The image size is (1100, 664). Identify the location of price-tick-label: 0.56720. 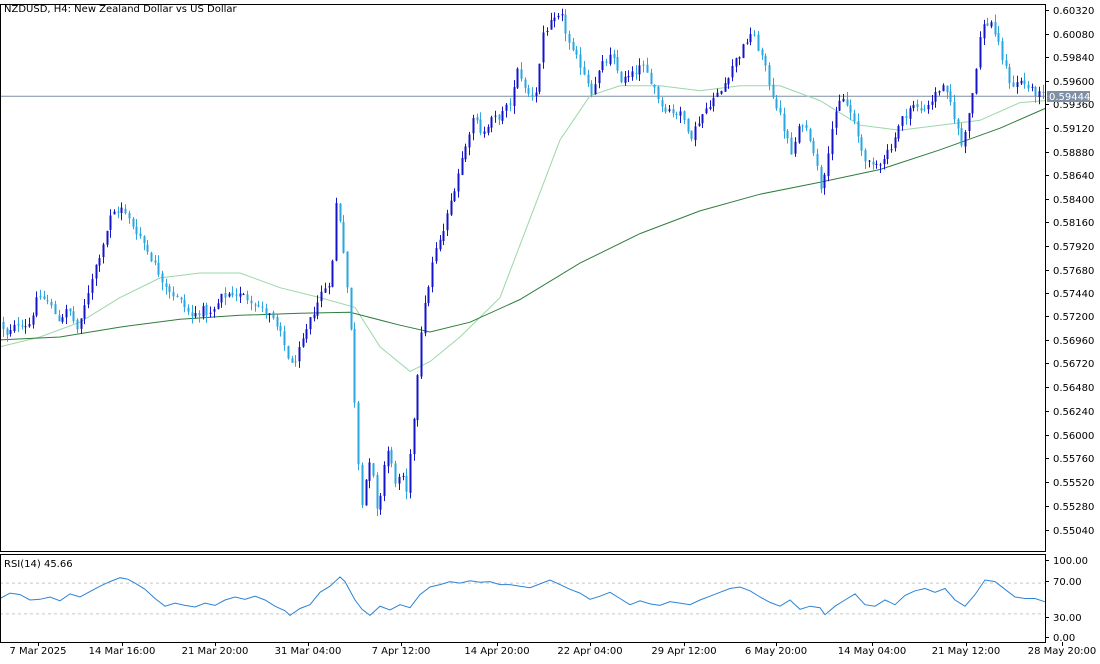
(1073, 364).